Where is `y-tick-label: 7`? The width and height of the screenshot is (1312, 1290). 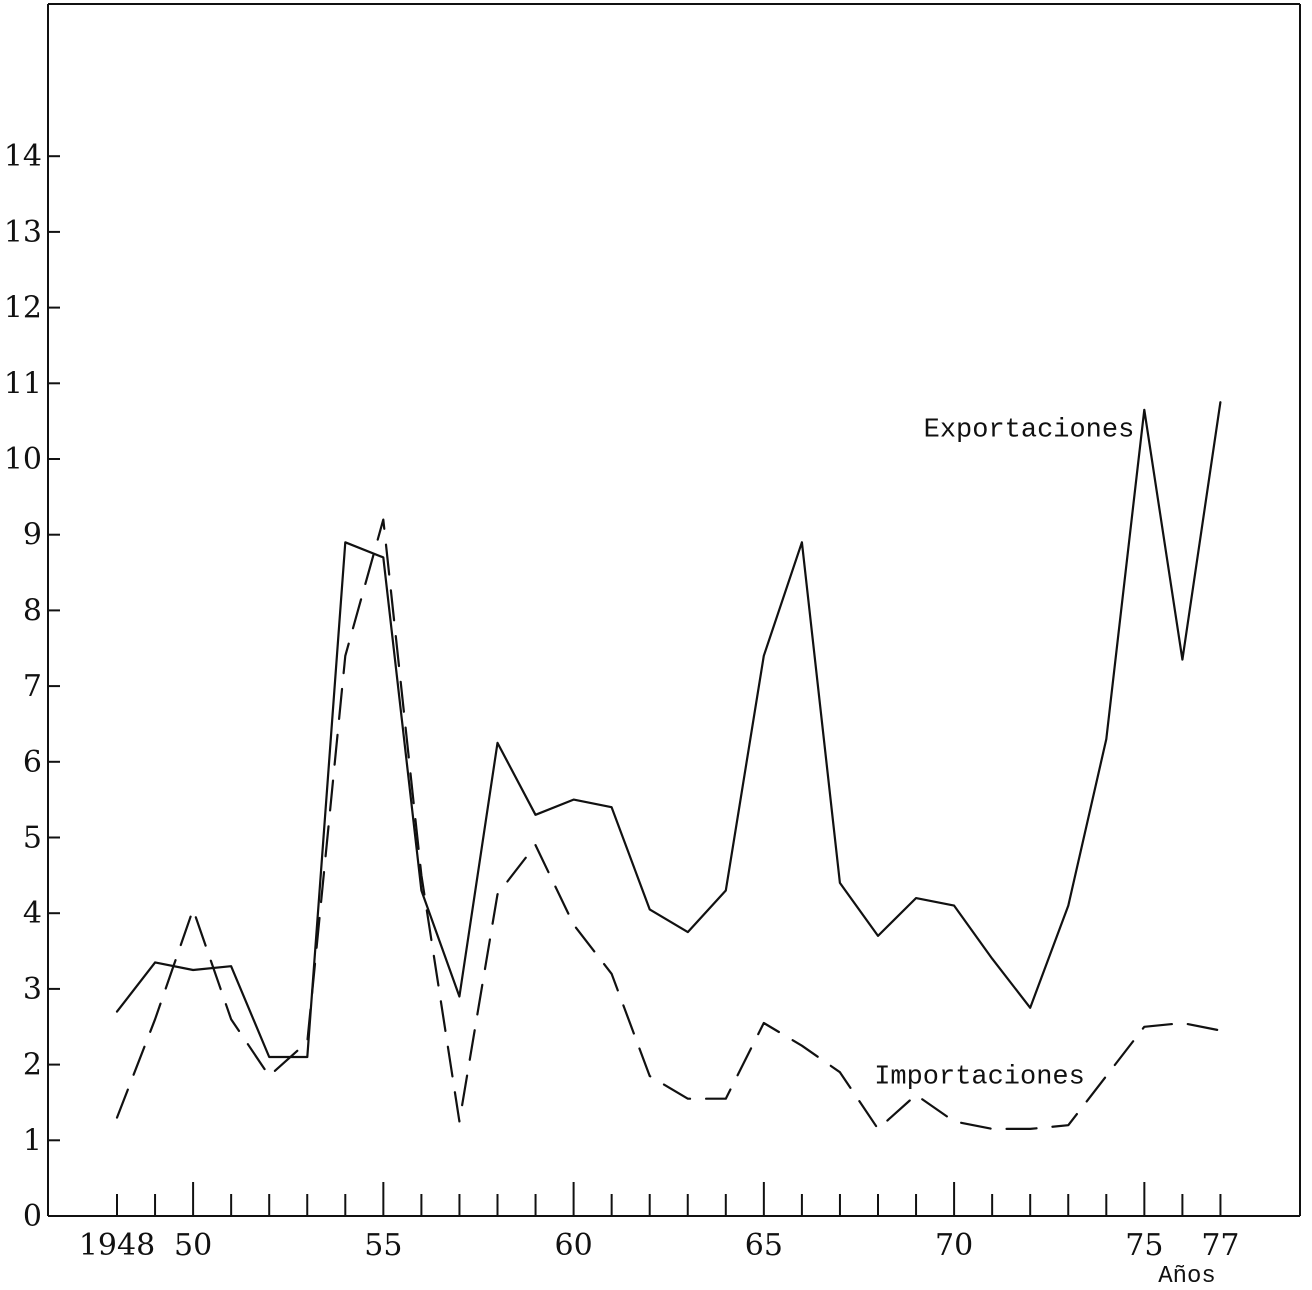 y-tick-label: 7 is located at coordinates (32, 686).